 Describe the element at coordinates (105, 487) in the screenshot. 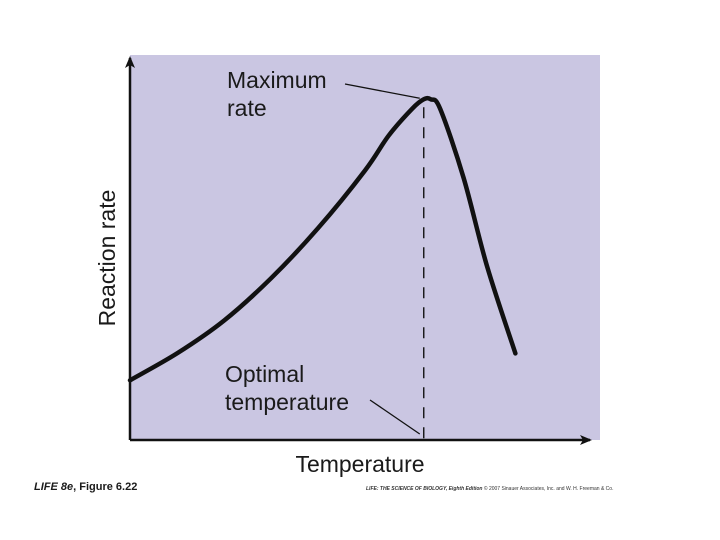

I see `figure-caption-number: , Figure 6.22` at that location.